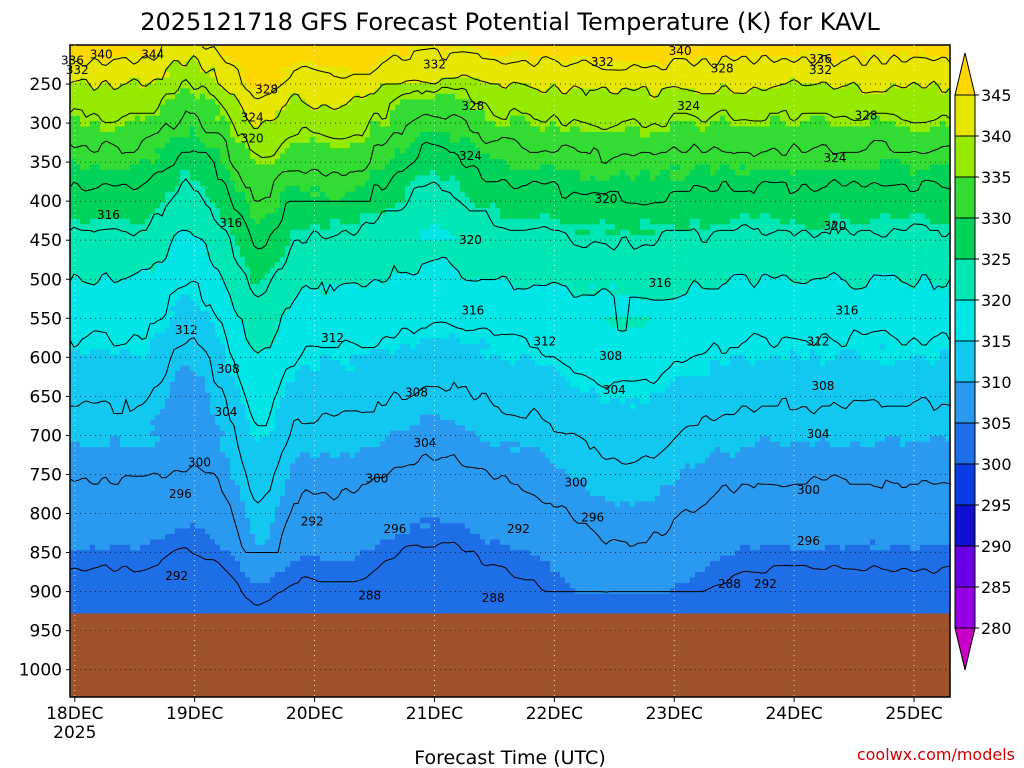  Describe the element at coordinates (913, 714) in the screenshot. I see `x-tick-label: 25DEC` at that location.